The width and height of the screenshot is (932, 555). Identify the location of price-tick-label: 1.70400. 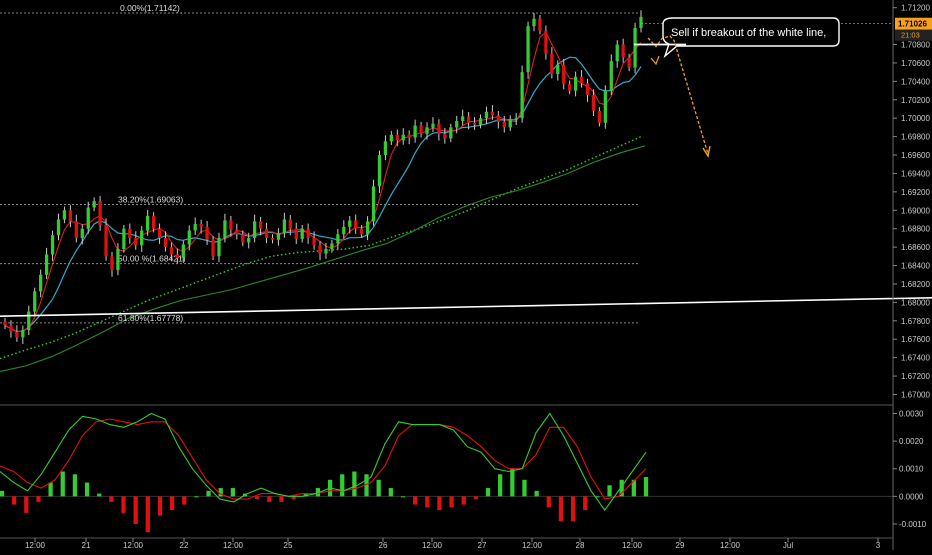
(915, 81).